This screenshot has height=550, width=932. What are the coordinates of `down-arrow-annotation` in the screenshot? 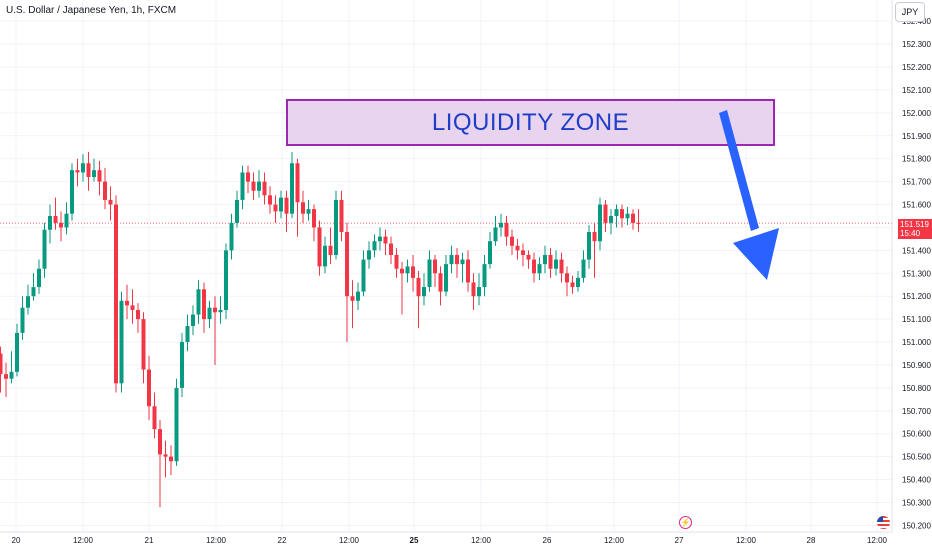 It's located at (749, 195).